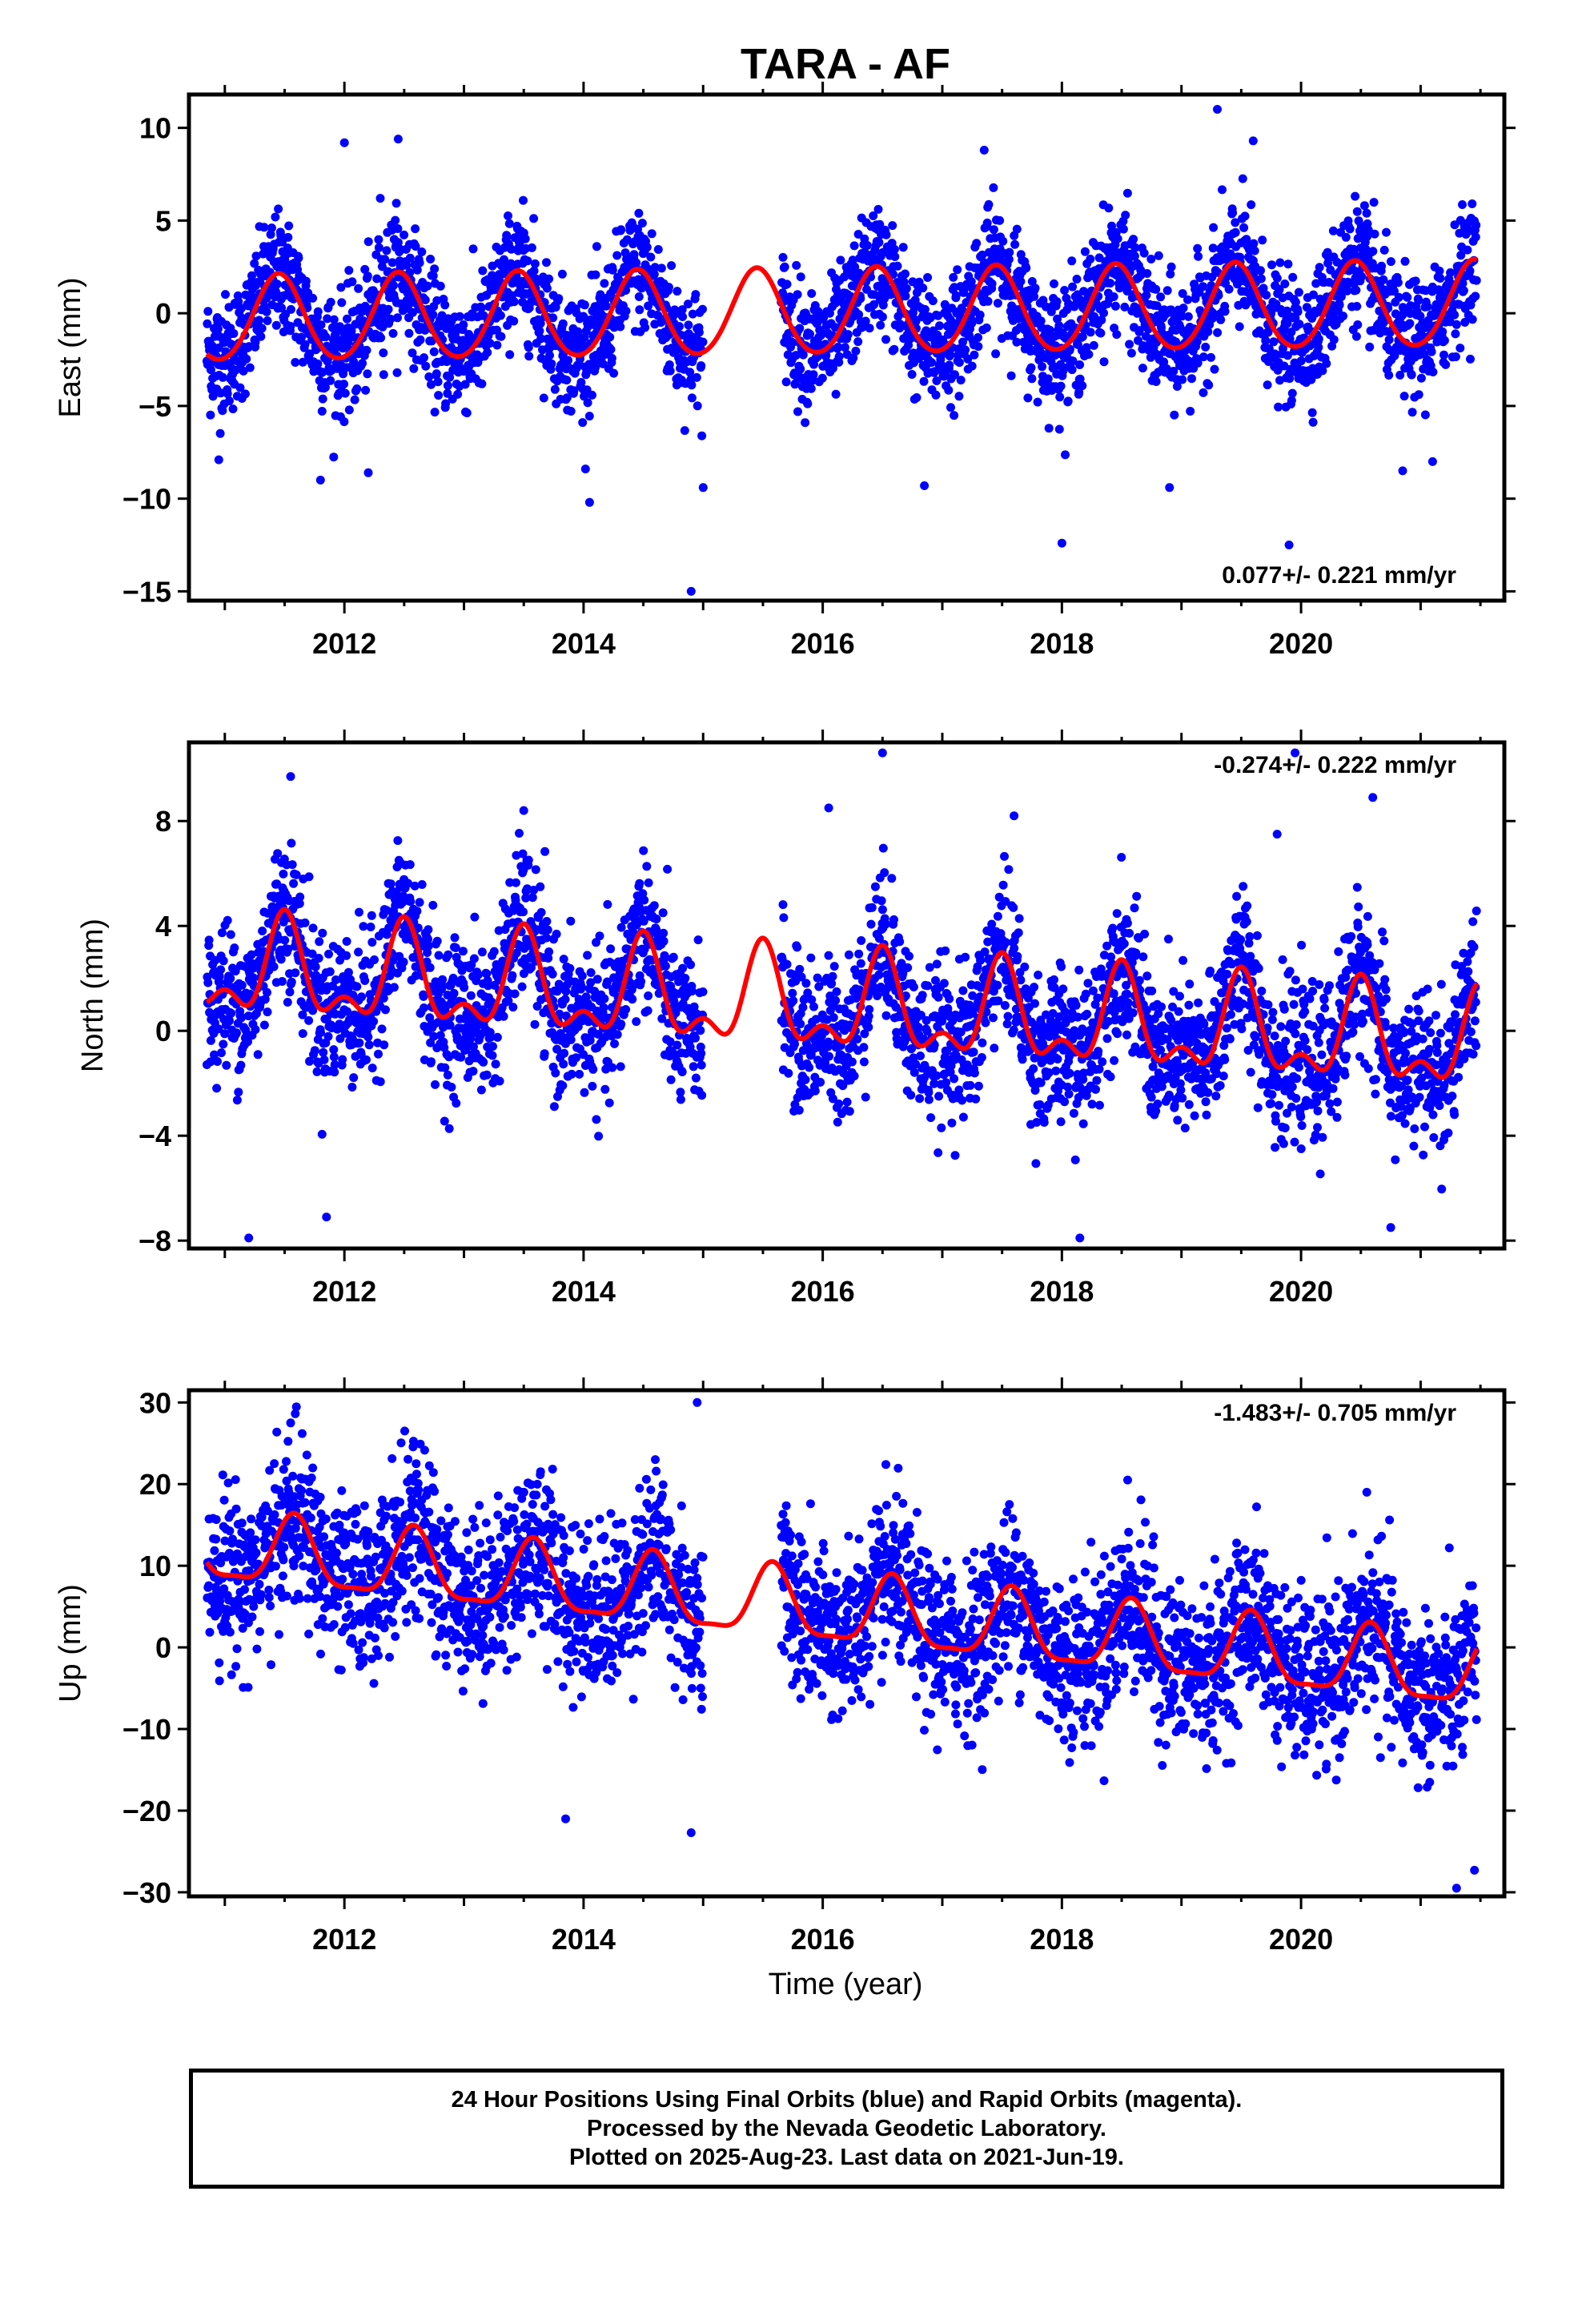 The height and width of the screenshot is (2324, 1582). Describe the element at coordinates (823, 644) in the screenshot. I see `x-tick-label: 2016` at that location.